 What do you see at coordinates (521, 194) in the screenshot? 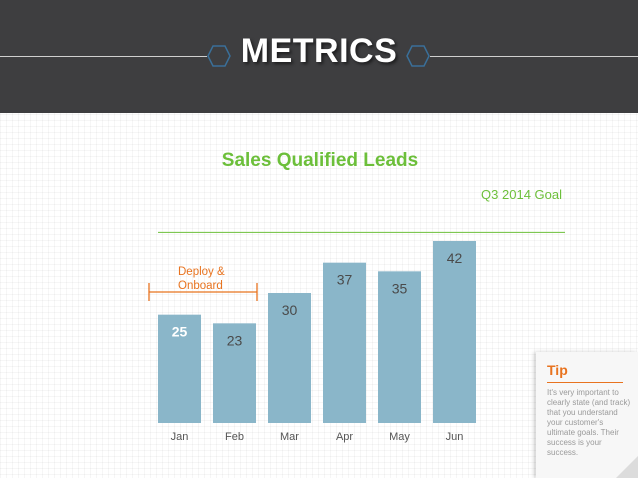
I see `goal-label: Q3 2014 Goal` at bounding box center [521, 194].